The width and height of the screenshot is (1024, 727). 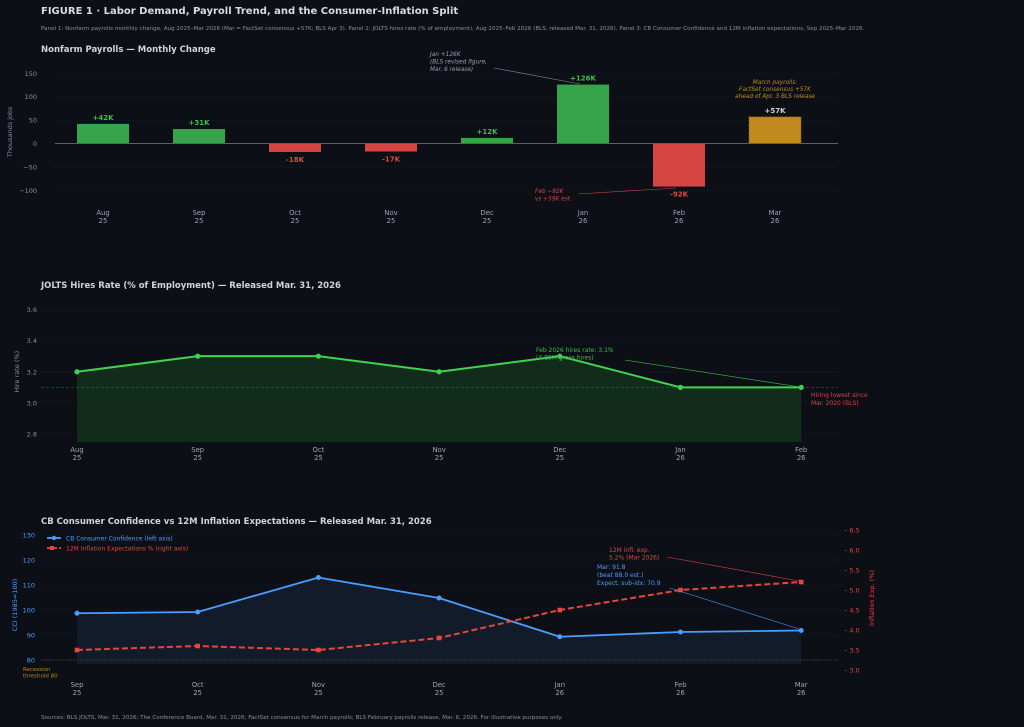 I want to click on y-tick-label: 0, so click(x=35, y=144).